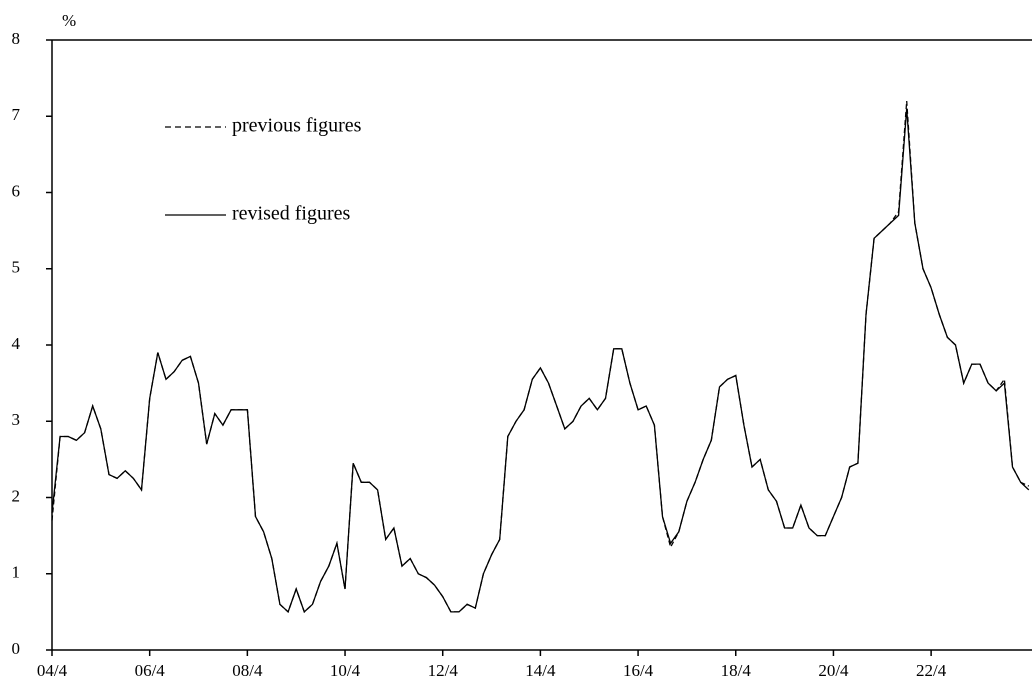  I want to click on x-tick-label: 12/4, so click(443, 670).